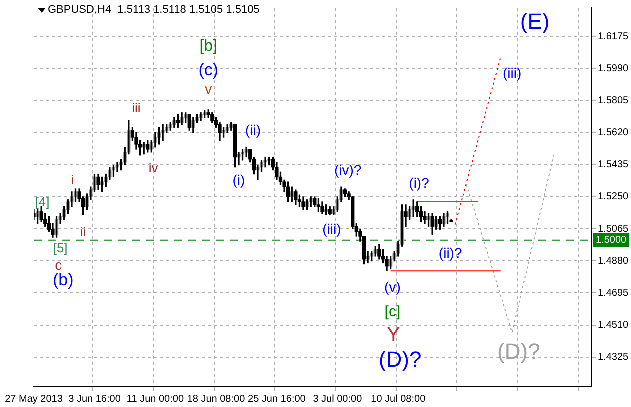 The height and width of the screenshot is (407, 631). Describe the element at coordinates (419, 183) in the screenshot. I see `annotation: (i)?` at that location.